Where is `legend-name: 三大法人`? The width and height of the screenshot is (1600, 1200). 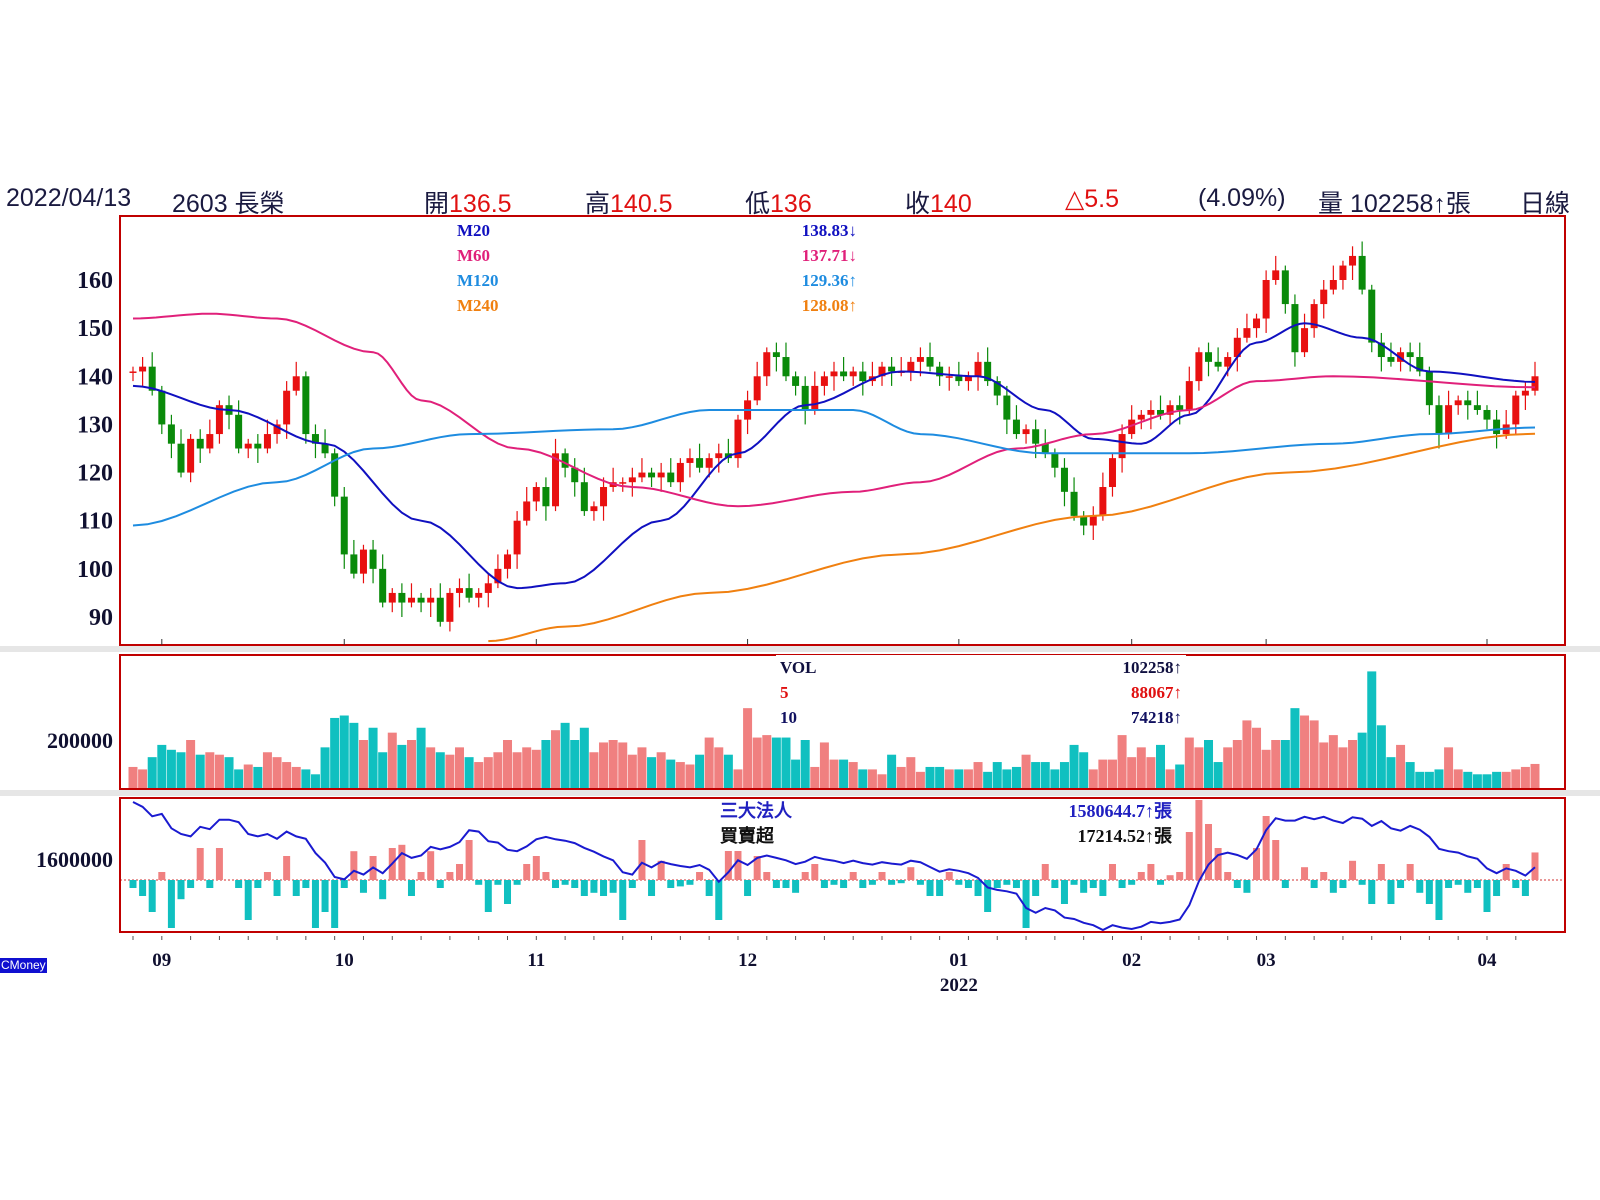
legend-name: 三大法人 is located at coordinates (756, 811).